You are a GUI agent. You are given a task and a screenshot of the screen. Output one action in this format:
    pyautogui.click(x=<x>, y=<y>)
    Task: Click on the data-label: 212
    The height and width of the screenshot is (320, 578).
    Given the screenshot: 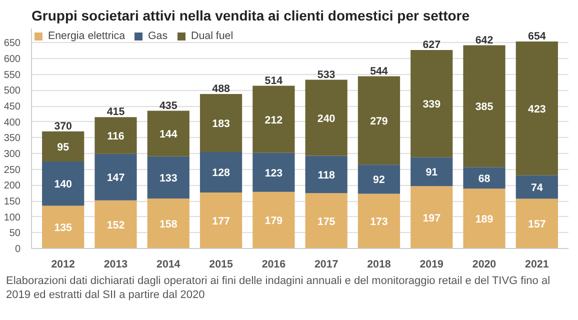 What is the action you would take?
    pyautogui.click(x=273, y=120)
    